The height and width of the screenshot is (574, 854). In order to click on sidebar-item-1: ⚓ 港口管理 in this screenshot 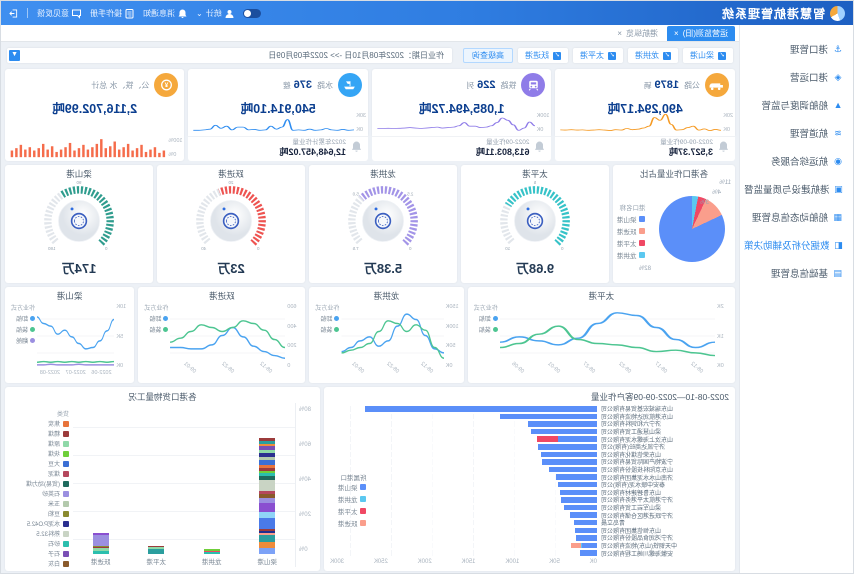, I will do `click(796, 49)`.